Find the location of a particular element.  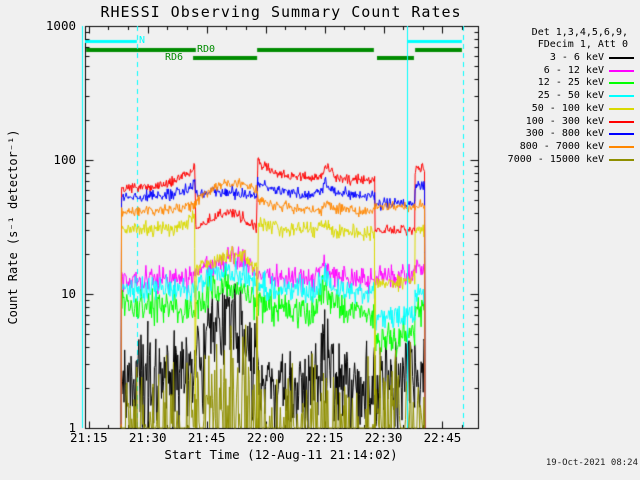

flag-label-rd6: RD6 is located at coordinates (174, 57).